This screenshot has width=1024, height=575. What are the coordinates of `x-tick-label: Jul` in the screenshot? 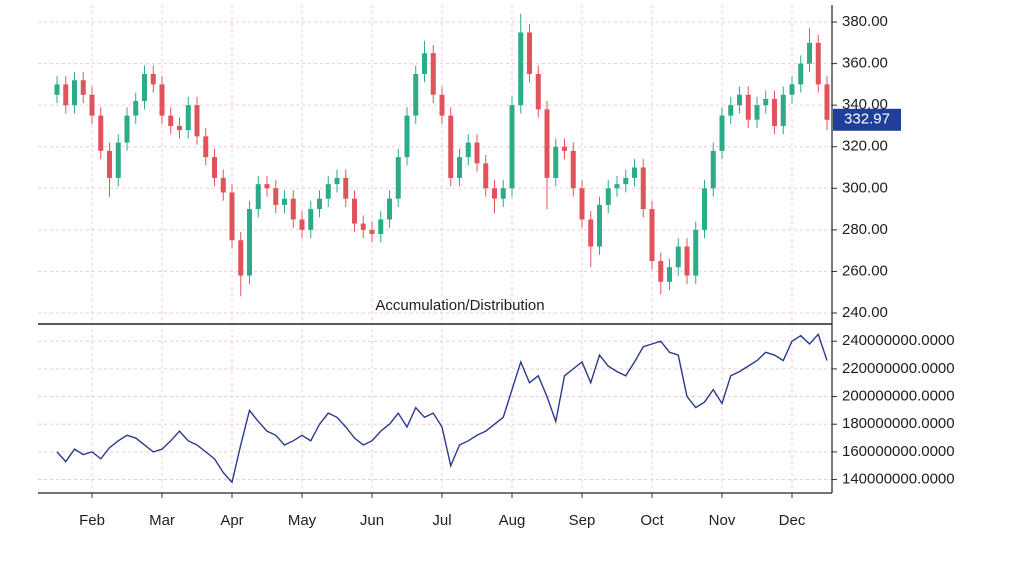 It's located at (441, 520).